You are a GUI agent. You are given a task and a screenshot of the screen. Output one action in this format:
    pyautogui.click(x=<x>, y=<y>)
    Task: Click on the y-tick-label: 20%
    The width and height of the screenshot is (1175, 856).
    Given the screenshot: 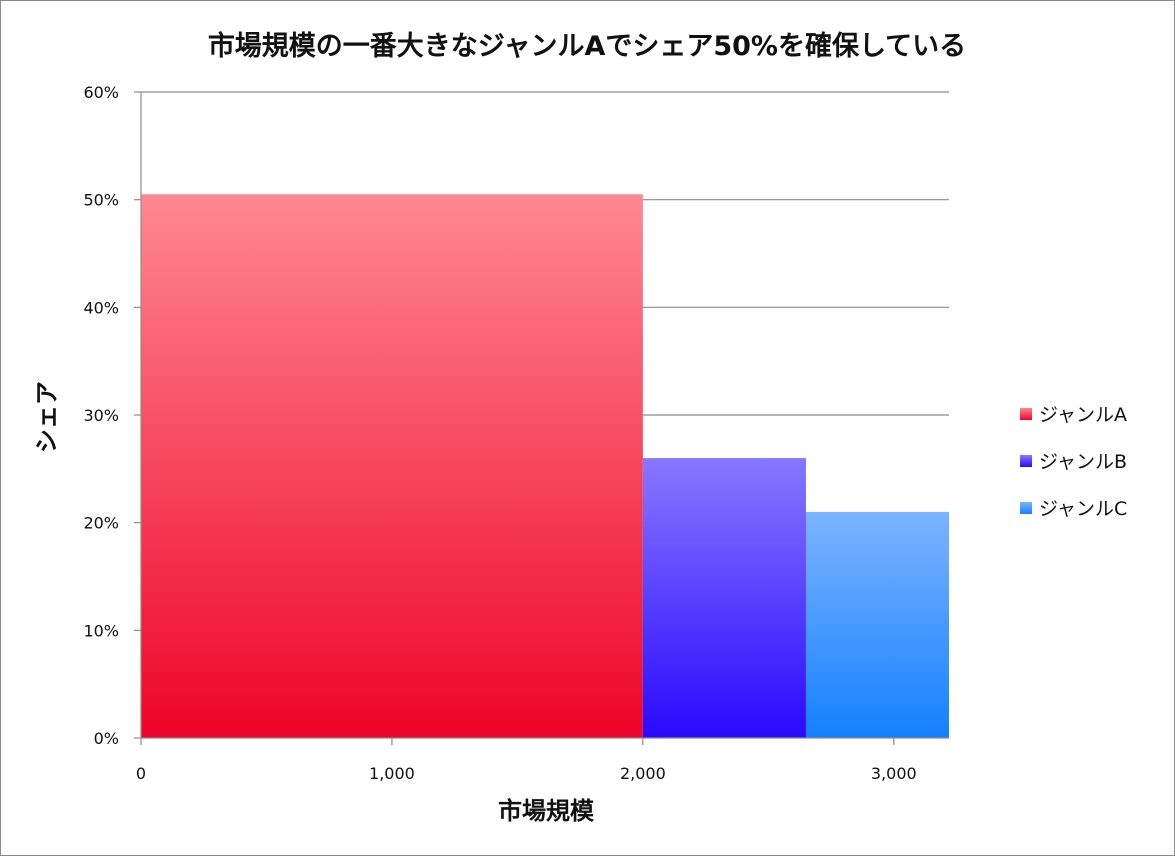 What is the action you would take?
    pyautogui.click(x=101, y=523)
    